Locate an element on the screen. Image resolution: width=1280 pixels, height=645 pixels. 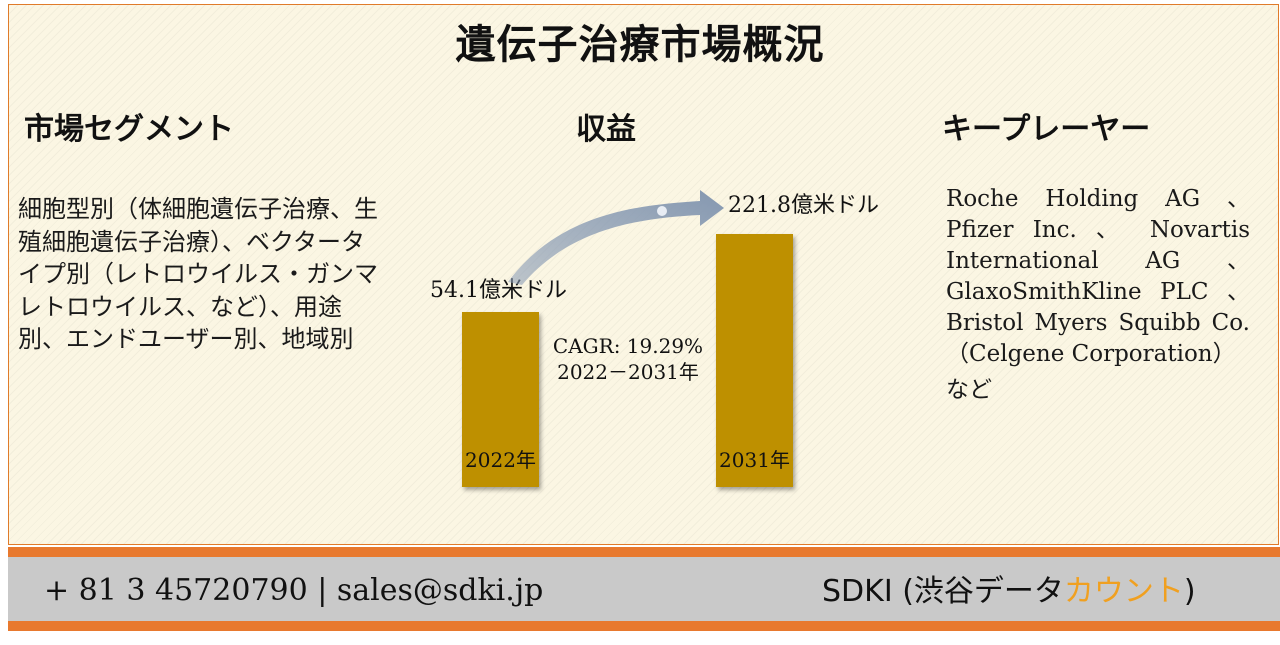
brand-prefix: SDKI (渋谷データ is located at coordinates (943, 591).